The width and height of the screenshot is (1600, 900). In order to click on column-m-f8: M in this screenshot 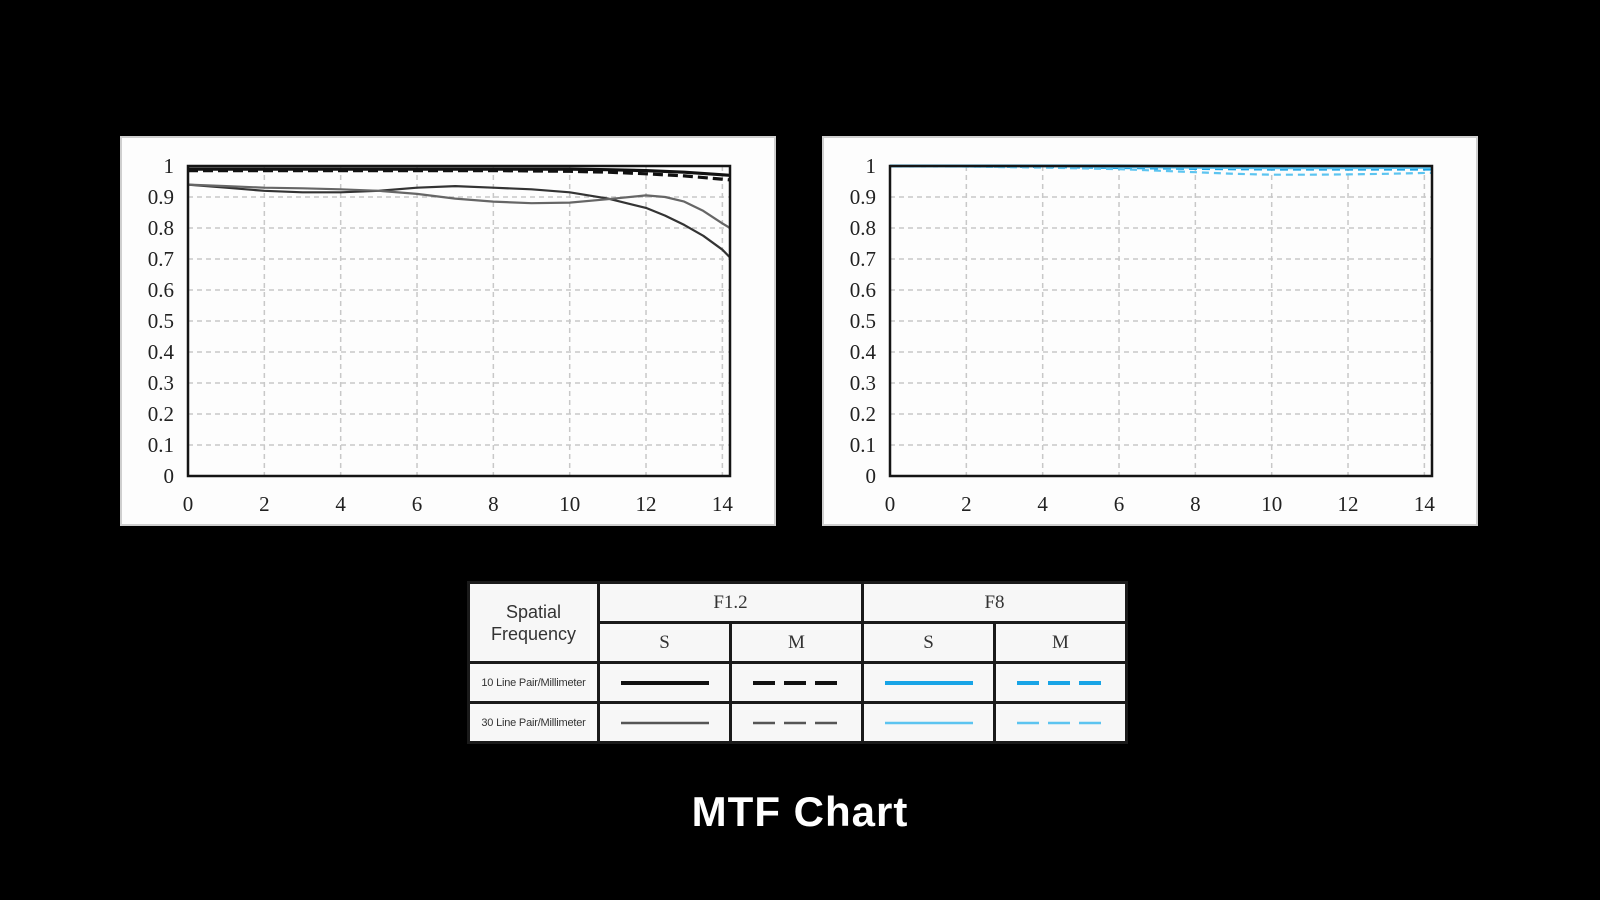, I will do `click(1060, 642)`.